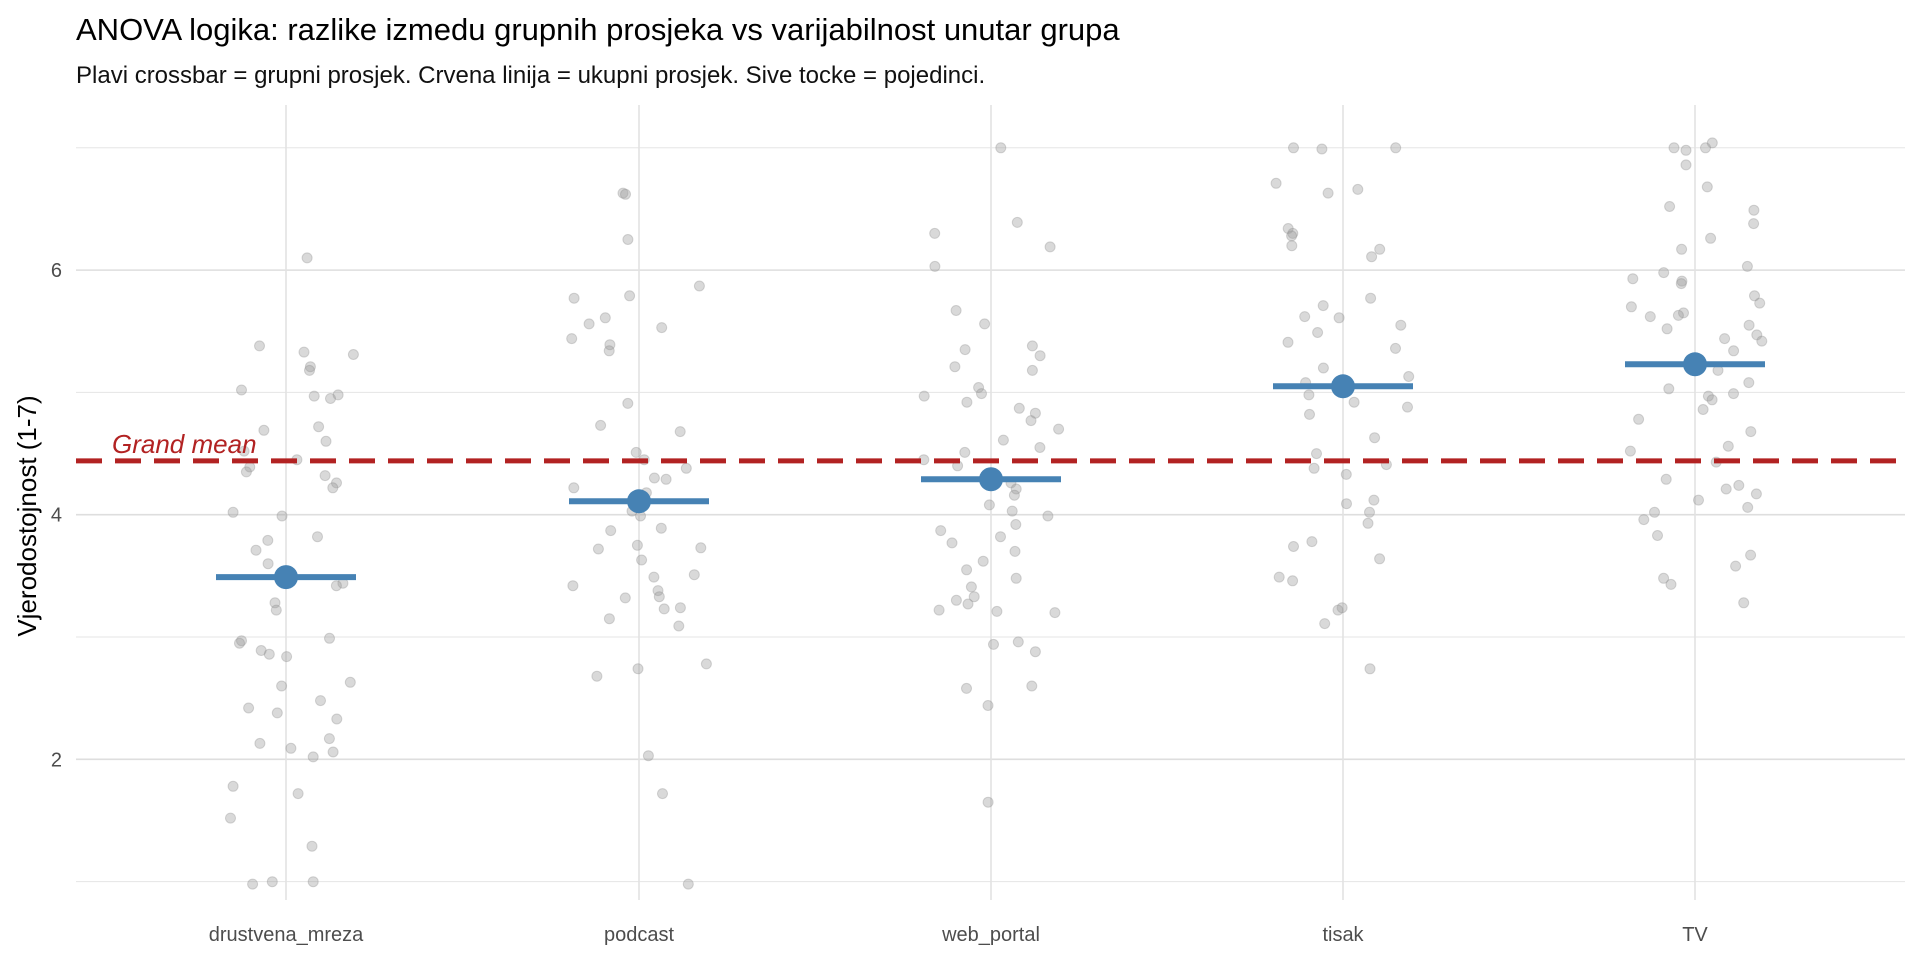  I want to click on y-tick-label: 6, so click(56, 271).